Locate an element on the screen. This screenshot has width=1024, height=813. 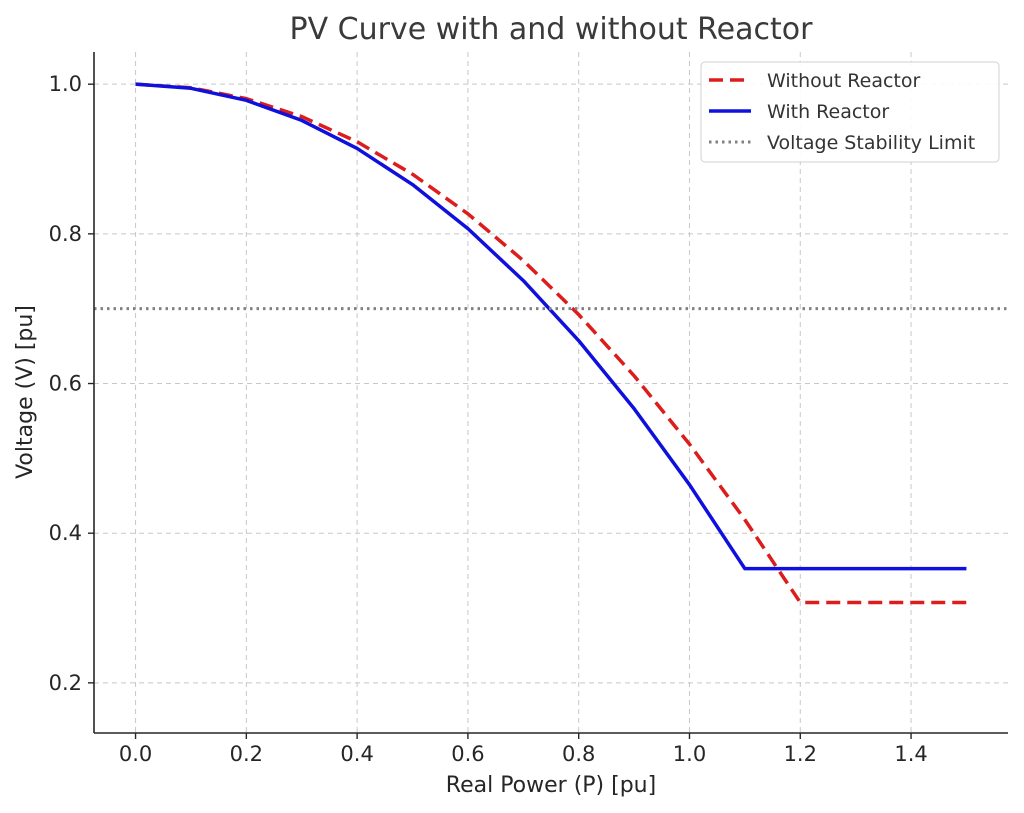
y-tick-label: 0.8 is located at coordinates (65, 234).